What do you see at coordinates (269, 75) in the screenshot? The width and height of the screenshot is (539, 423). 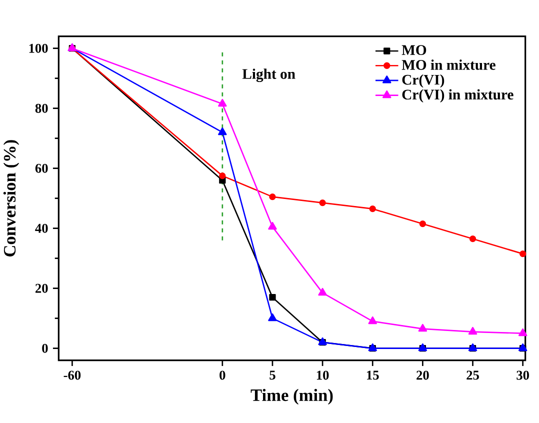 I see `ref-line-label: Light on` at bounding box center [269, 75].